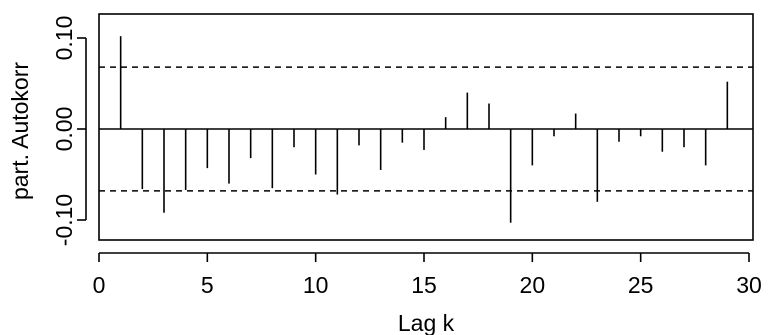  Describe the element at coordinates (99, 285) in the screenshot. I see `x-tick-label: 0` at that location.